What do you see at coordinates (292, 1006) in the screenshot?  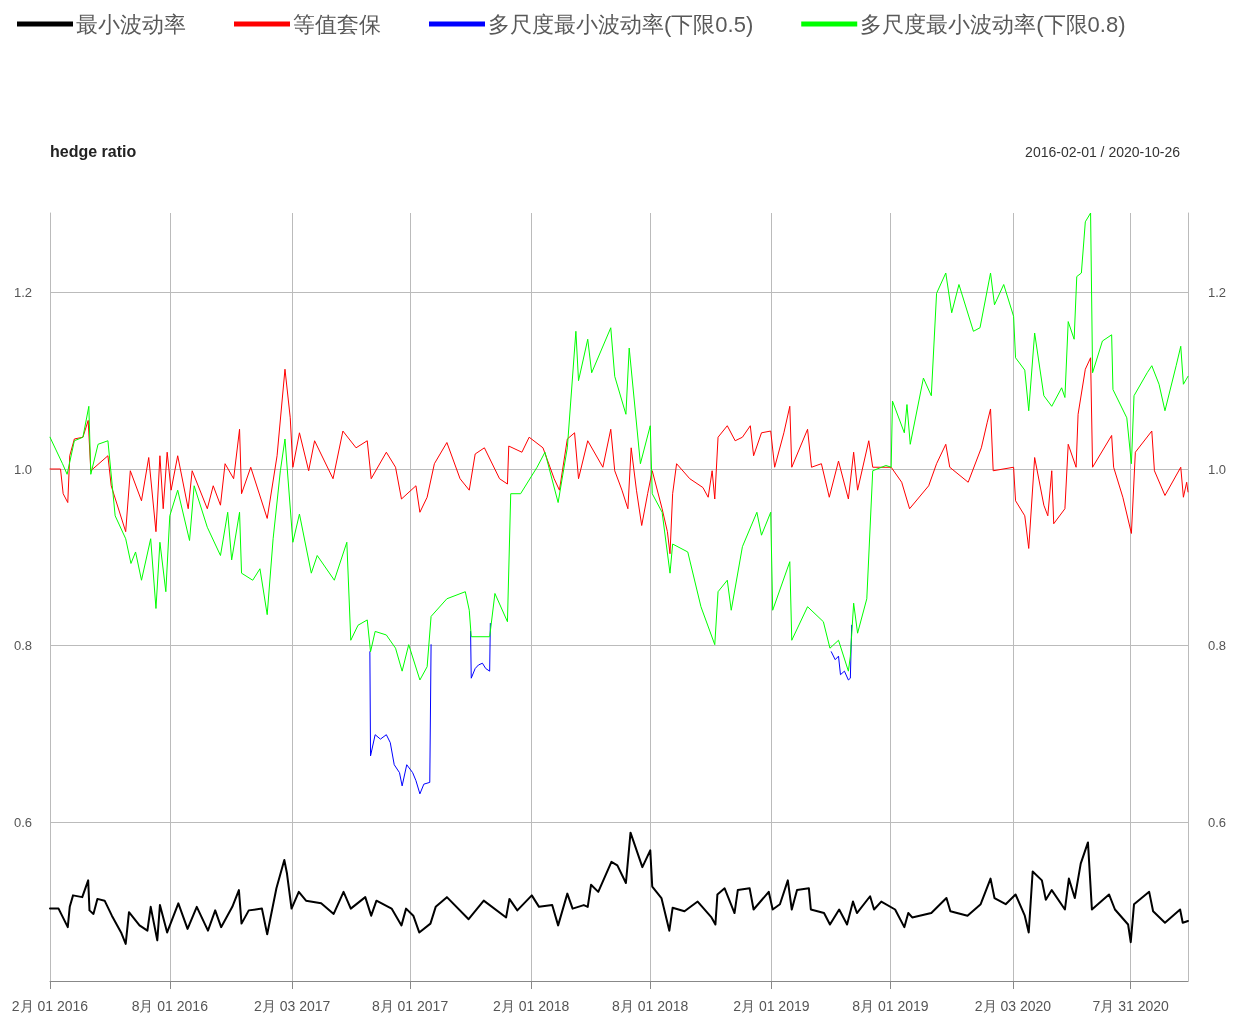 I see `x-tick-label: 2月 03 2017` at bounding box center [292, 1006].